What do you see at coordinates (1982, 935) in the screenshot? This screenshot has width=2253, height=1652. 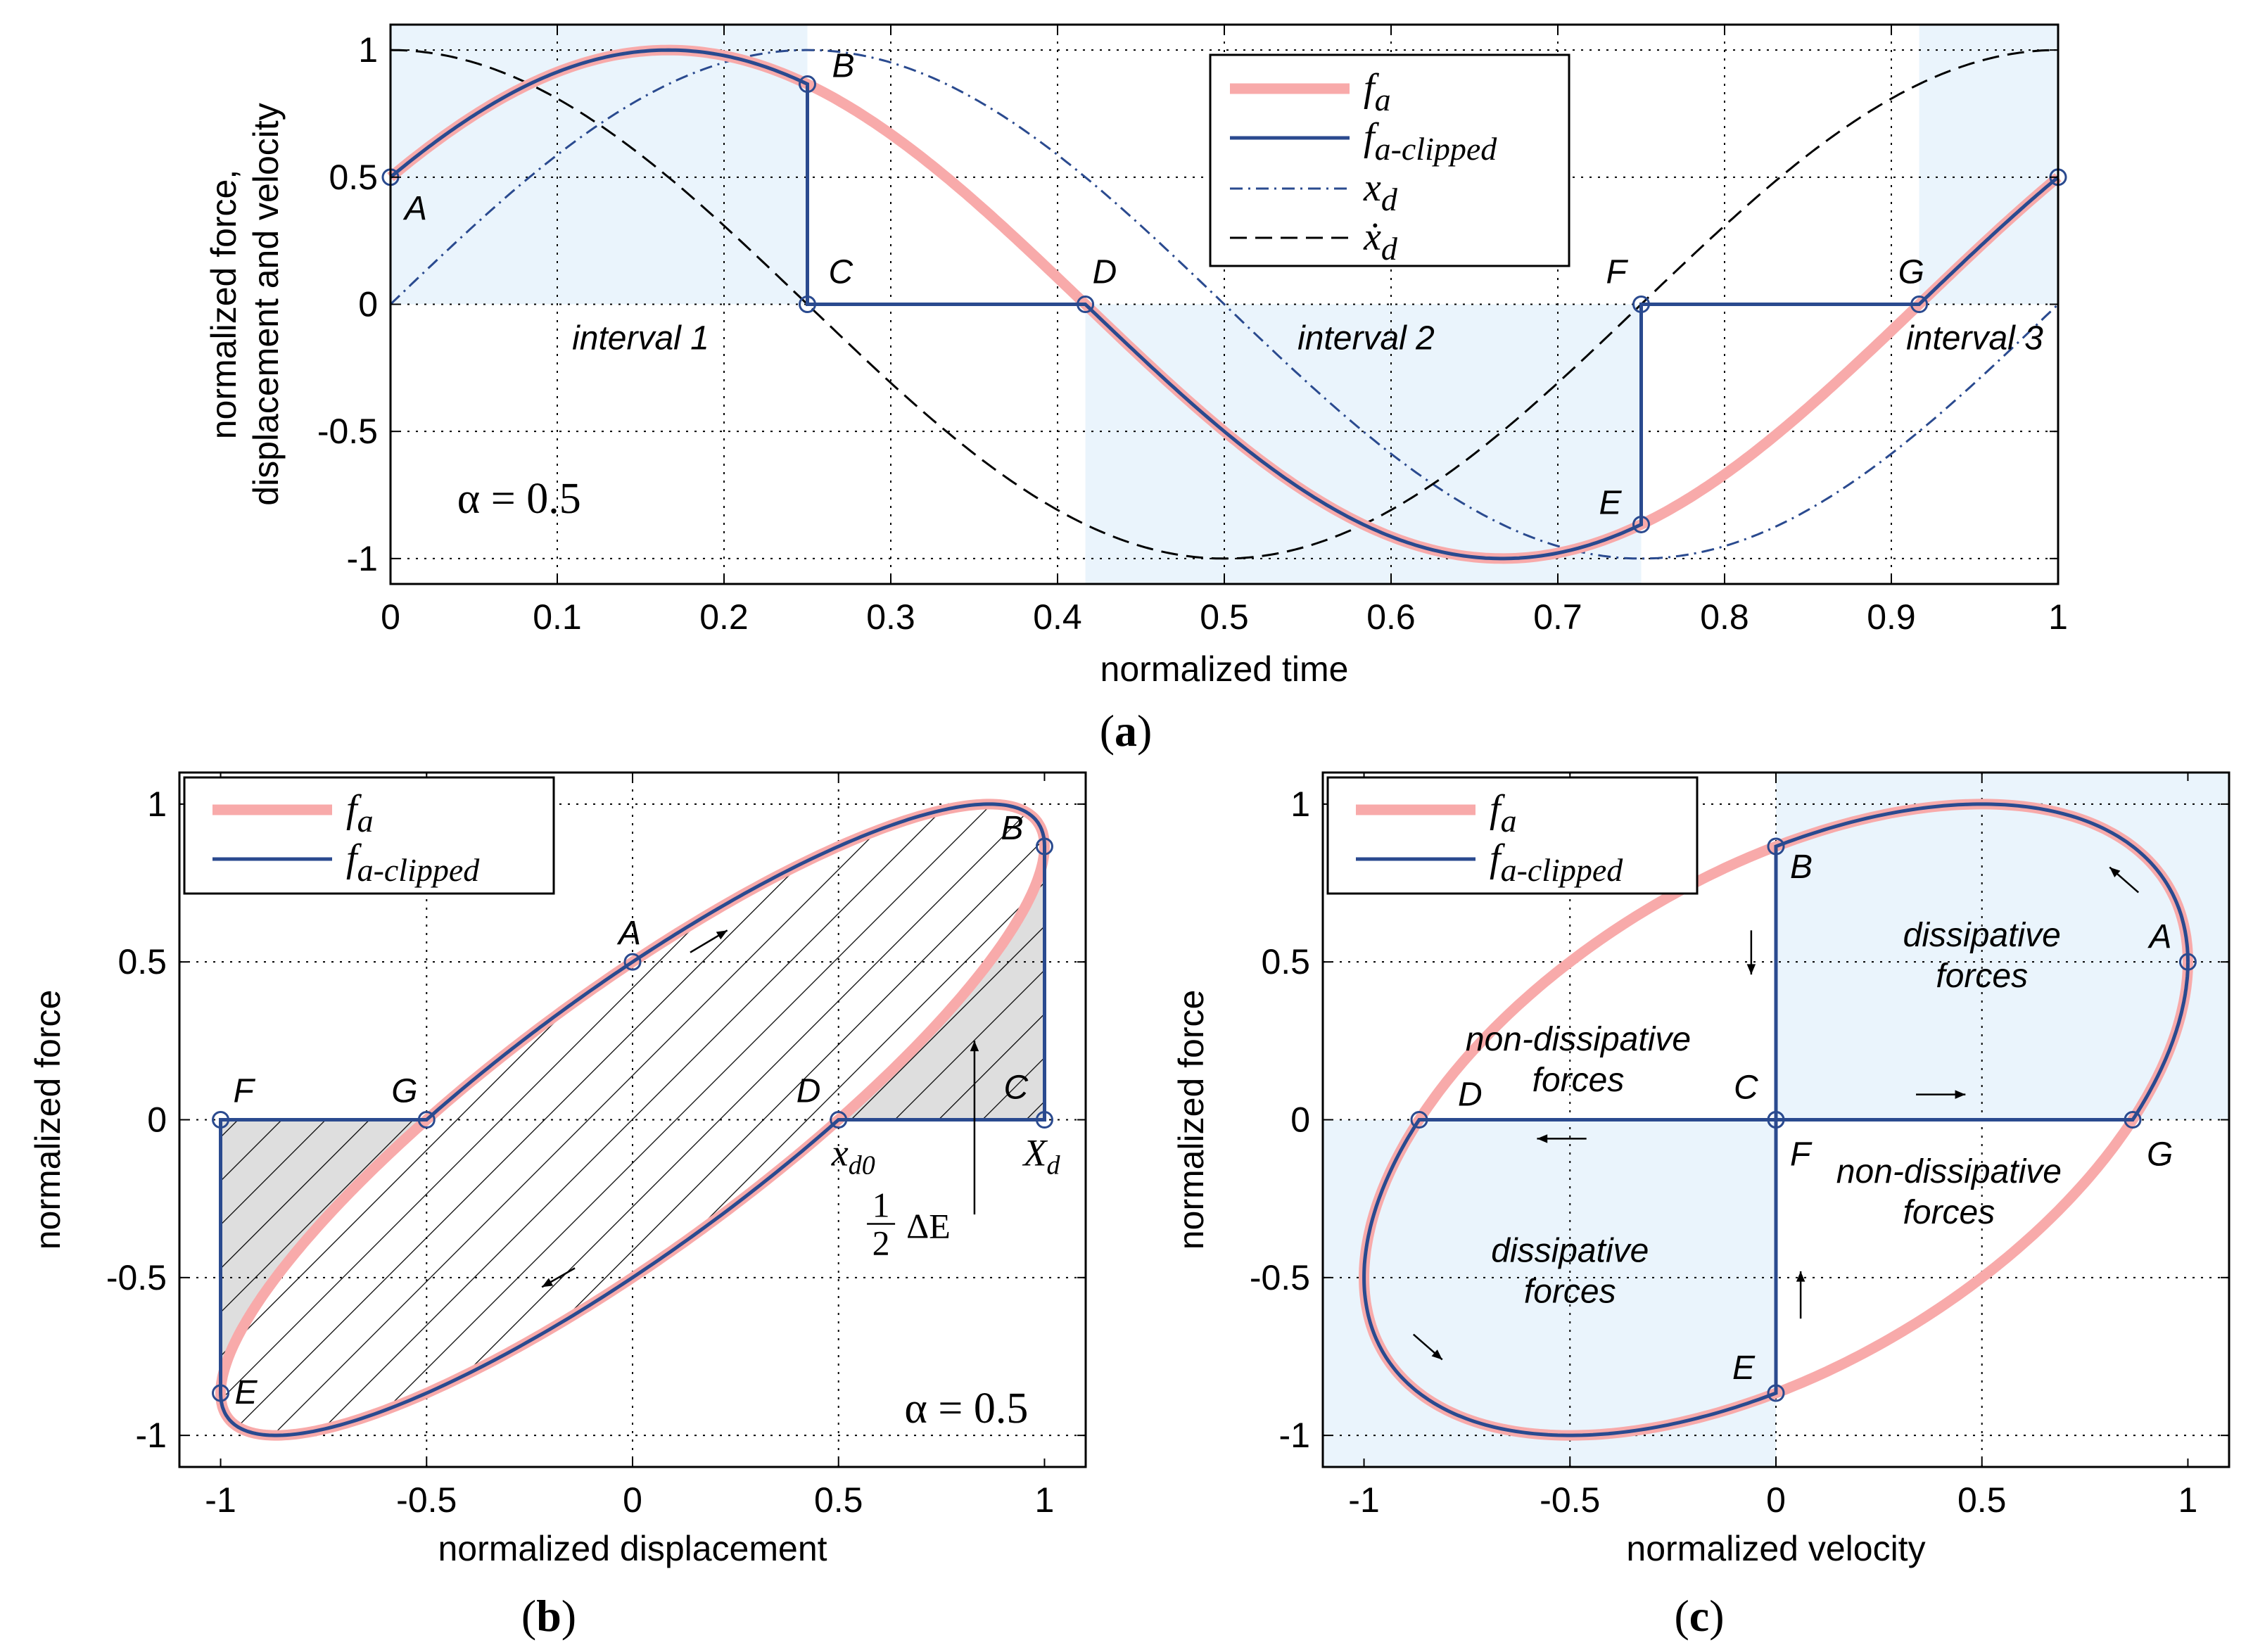 I see `panel-c-annotation-line: dissipative` at bounding box center [1982, 935].